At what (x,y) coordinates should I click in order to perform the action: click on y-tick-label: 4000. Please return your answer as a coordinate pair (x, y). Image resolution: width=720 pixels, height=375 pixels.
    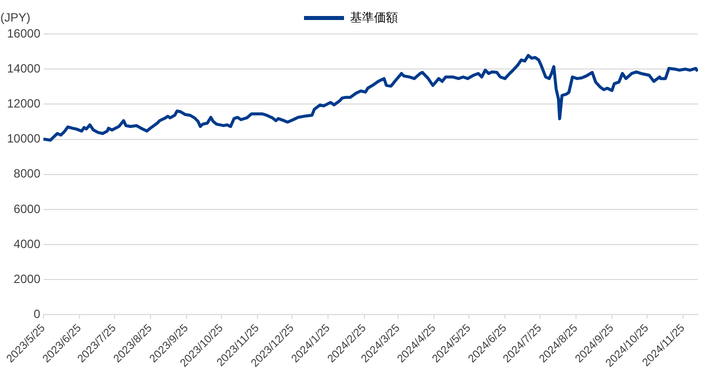
    Looking at the image, I should click on (27, 243).